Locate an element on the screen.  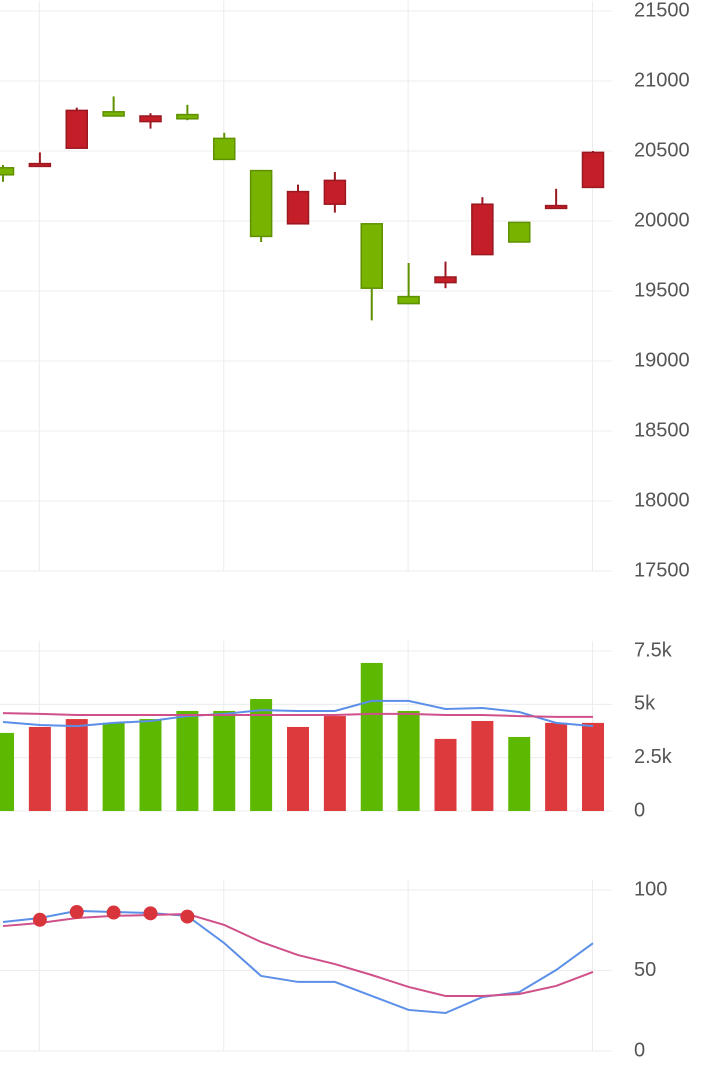
y-tick-label: 7.5k is located at coordinates (653, 650).